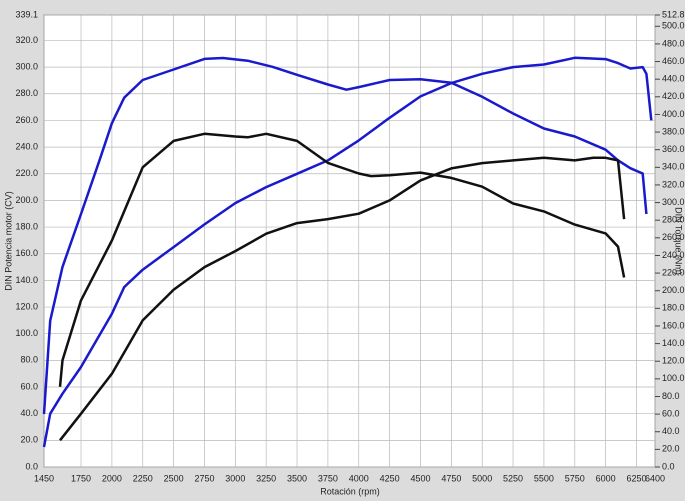 The height and width of the screenshot is (501, 685). Describe the element at coordinates (655, 478) in the screenshot. I see `x-tick-label: 6400` at that location.